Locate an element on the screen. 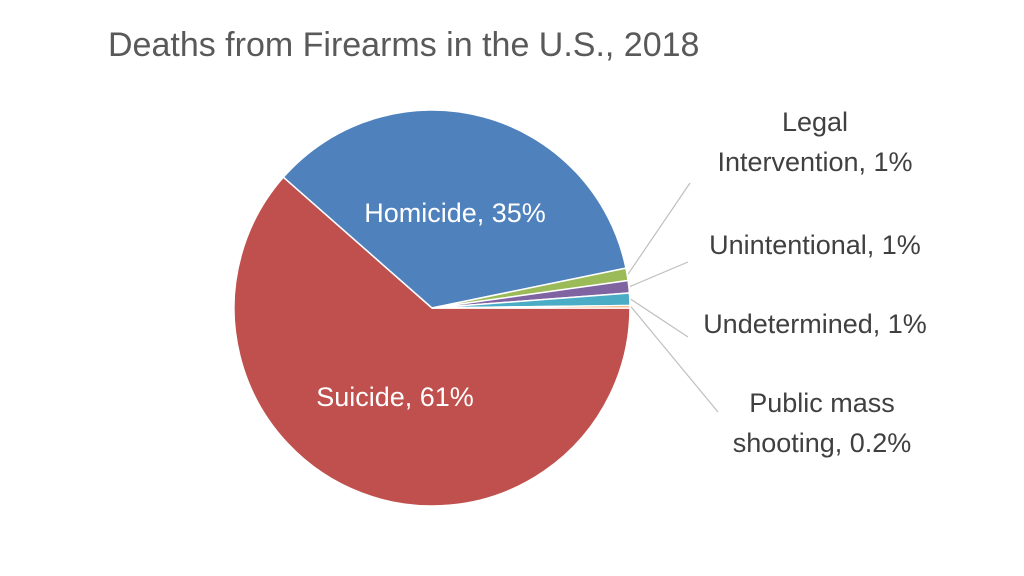 Image resolution: width=1024 pixels, height=576 pixels. leader-lines is located at coordinates (673, 297).